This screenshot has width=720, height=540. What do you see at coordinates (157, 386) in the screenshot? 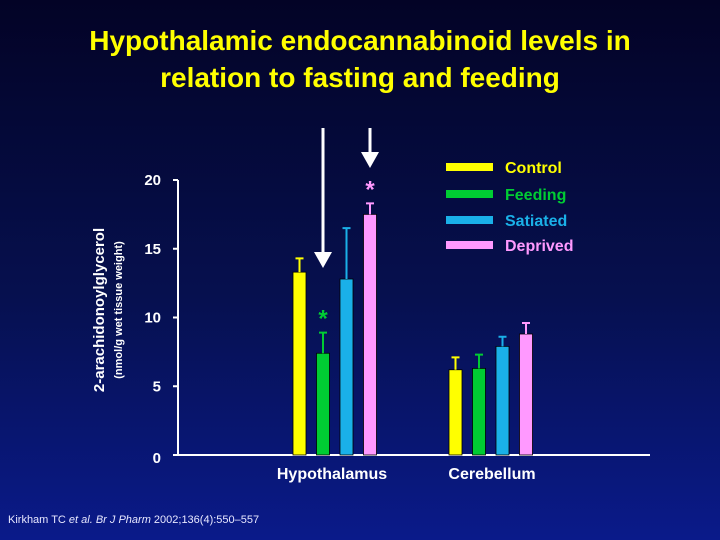
I see `y-tick-label: 5` at bounding box center [157, 386].